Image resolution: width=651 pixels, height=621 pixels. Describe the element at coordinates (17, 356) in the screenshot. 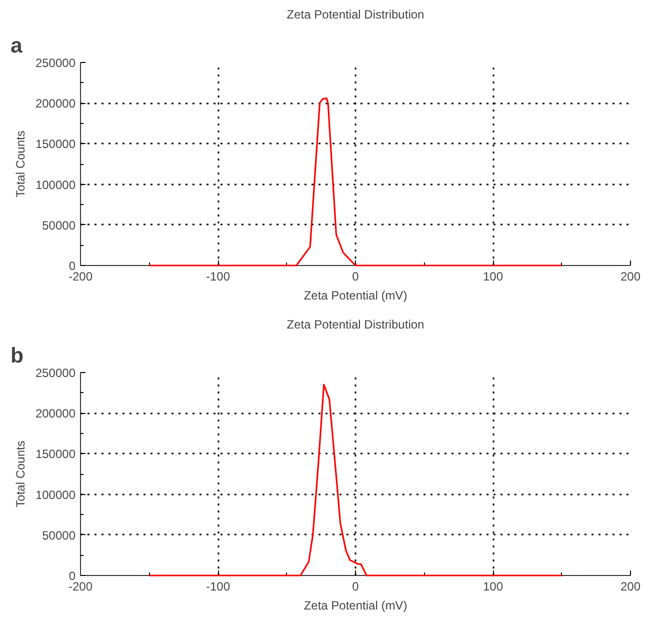

I see `text: b` at that location.